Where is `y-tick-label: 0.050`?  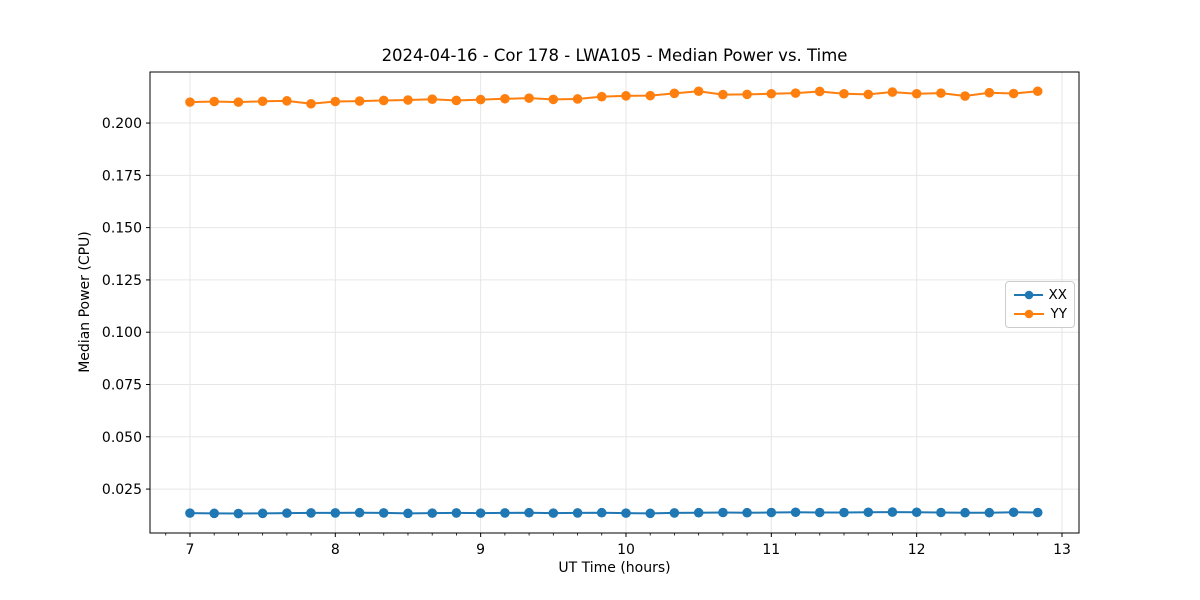 y-tick-label: 0.050 is located at coordinates (122, 438).